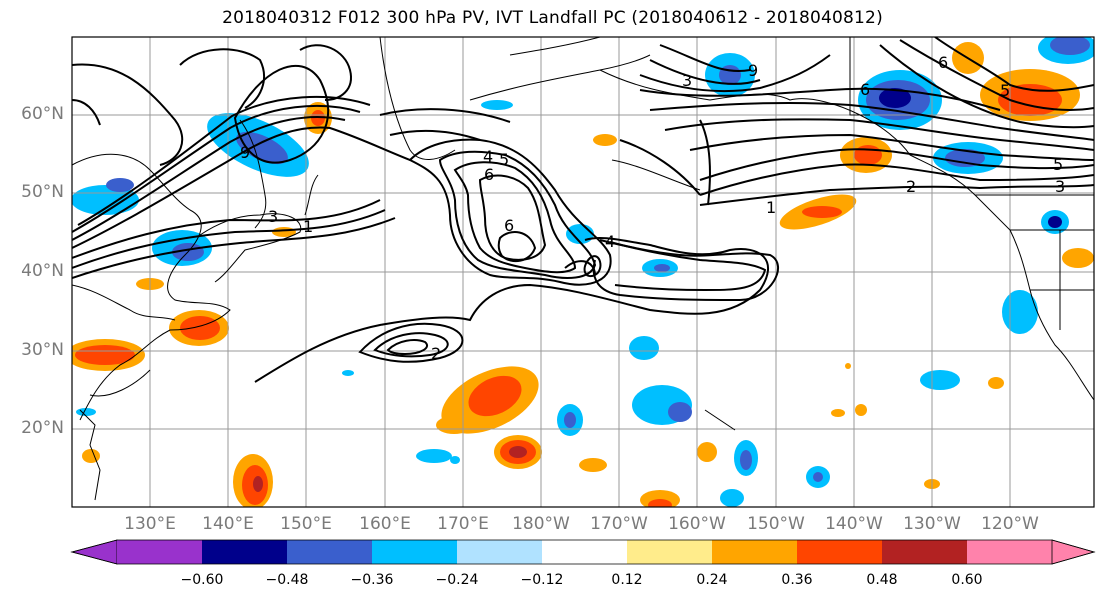 This screenshot has width=1105, height=601. Describe the element at coordinates (583, 552) in the screenshot. I see `colorbar` at that location.